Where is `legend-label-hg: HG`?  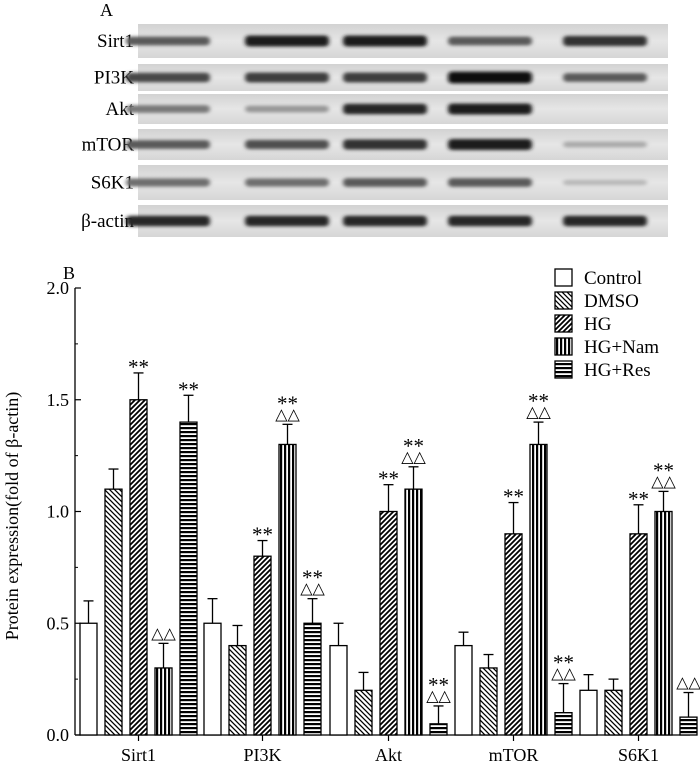
legend-label-hg: HG is located at coordinates (598, 324).